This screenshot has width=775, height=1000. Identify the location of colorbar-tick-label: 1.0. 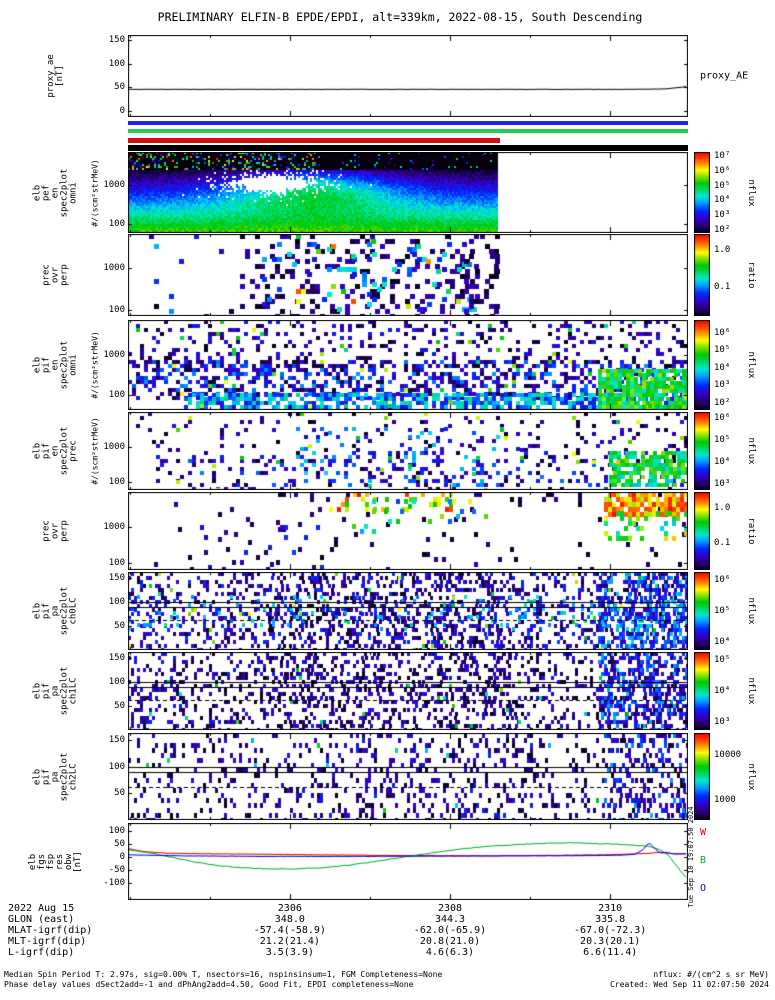
(722, 250).